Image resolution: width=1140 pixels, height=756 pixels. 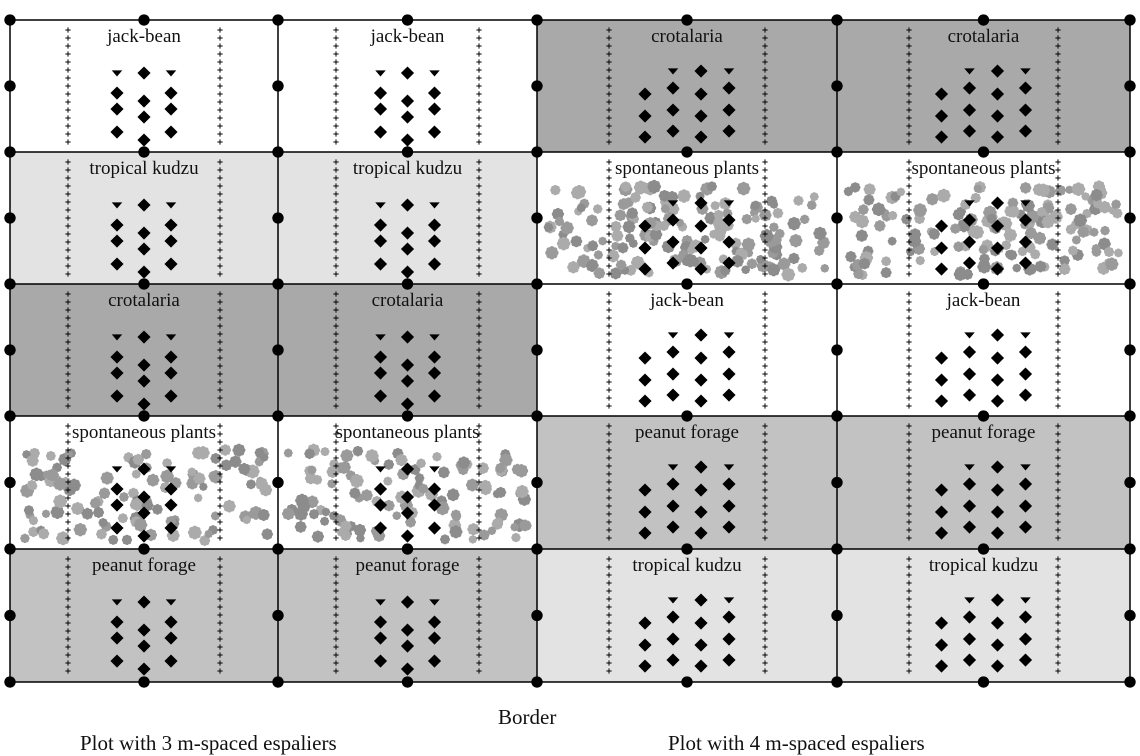 What do you see at coordinates (407, 36) in the screenshot?
I see `plot-label: jack-bean` at bounding box center [407, 36].